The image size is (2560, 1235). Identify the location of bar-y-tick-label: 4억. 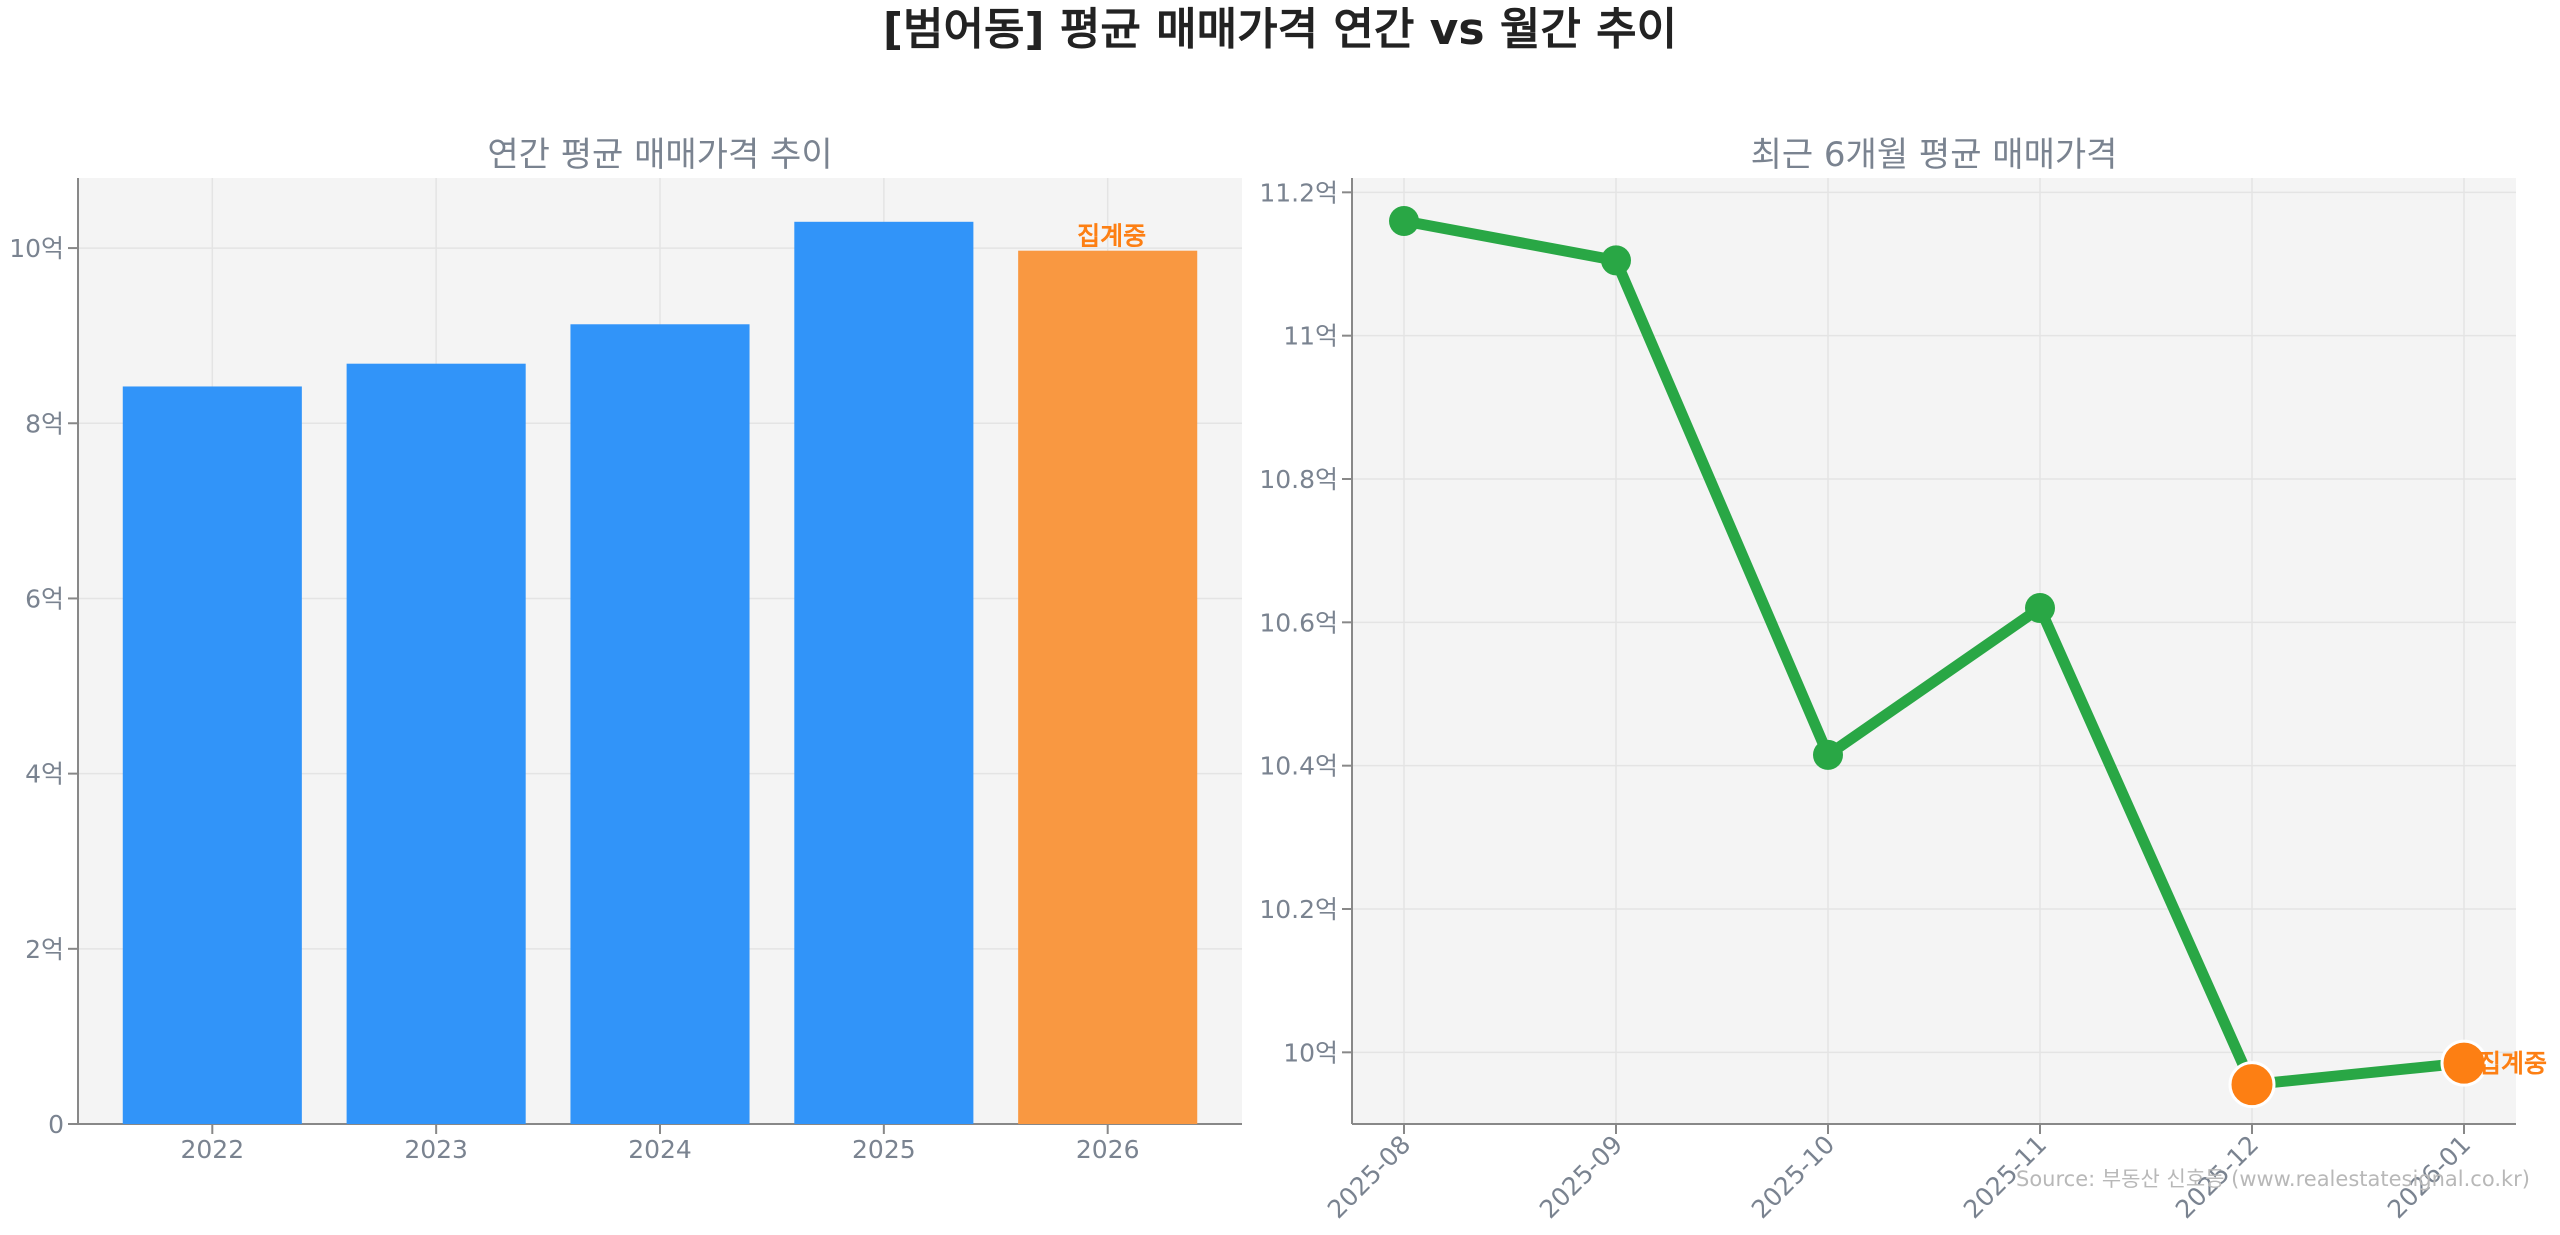
(44, 774).